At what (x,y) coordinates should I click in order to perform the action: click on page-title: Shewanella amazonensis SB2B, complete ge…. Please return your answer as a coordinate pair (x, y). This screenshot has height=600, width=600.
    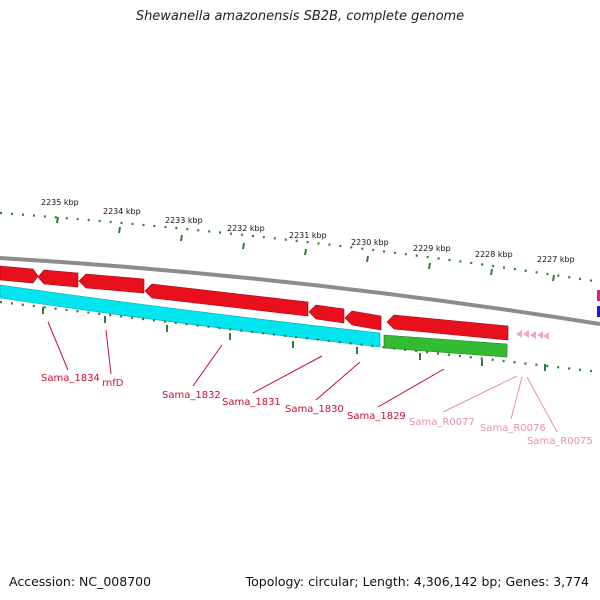
    Looking at the image, I should click on (300, 16).